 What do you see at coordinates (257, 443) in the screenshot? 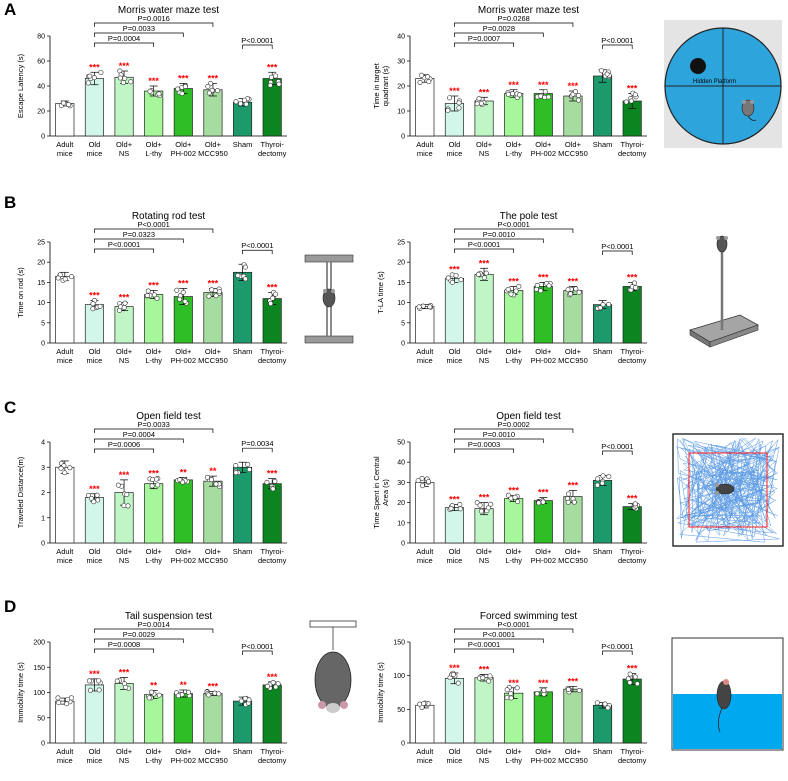
I see `comparison-p-value: P=0.0034` at bounding box center [257, 443].